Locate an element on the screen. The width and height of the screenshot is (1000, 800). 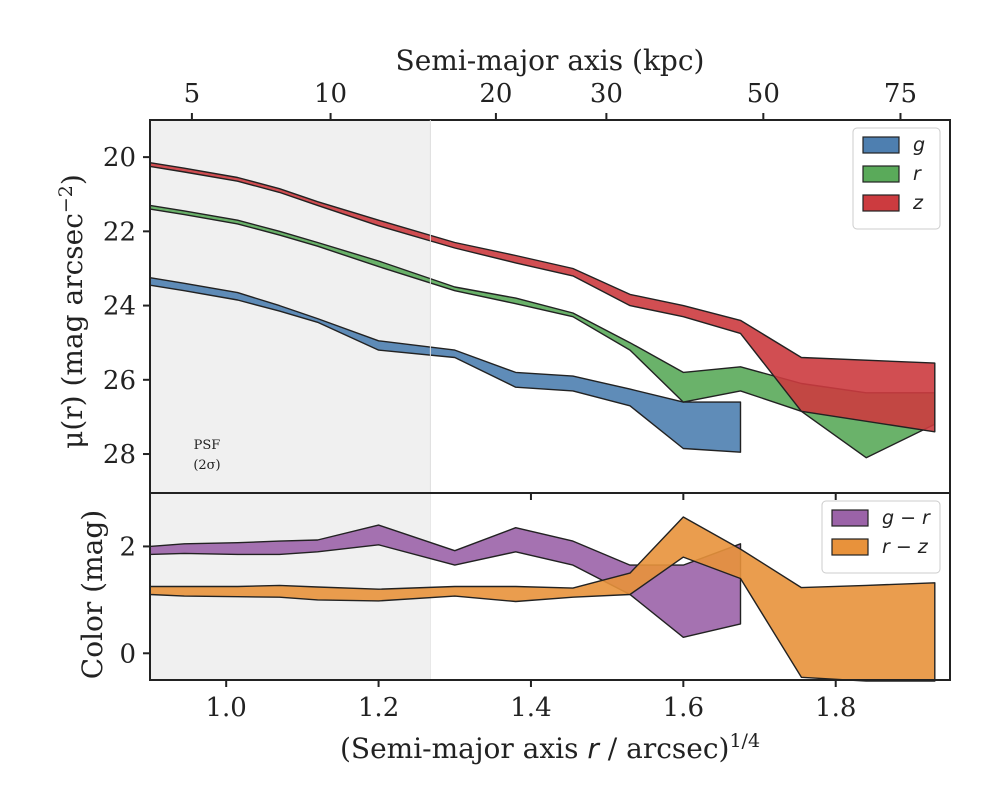
kpc-tick-label-2: 20 is located at coordinates (495, 94).